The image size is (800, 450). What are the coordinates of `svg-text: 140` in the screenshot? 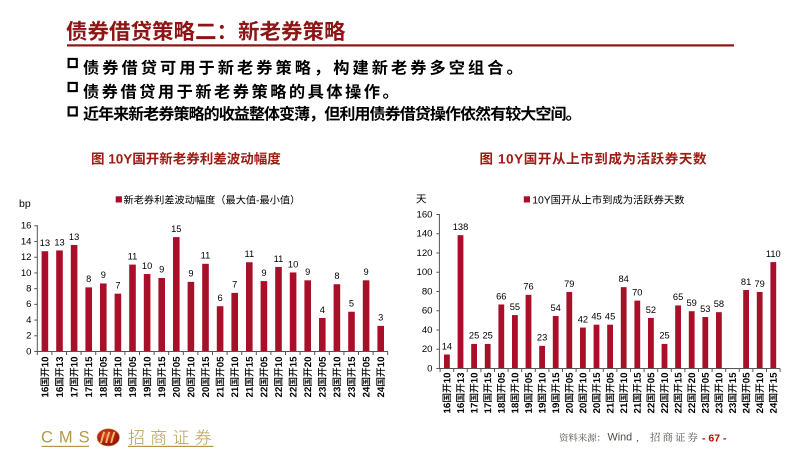 It's located at (424, 234).